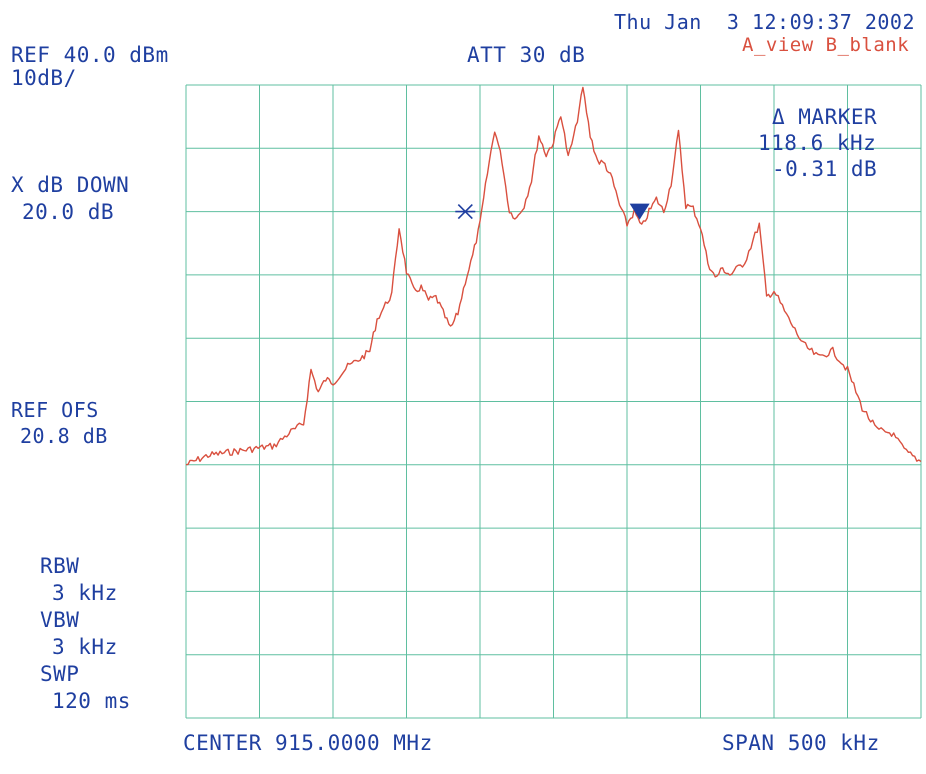 Image resolution: width=926 pixels, height=774 pixels. What do you see at coordinates (91, 701) in the screenshot?
I see `swp-value: 120 ms` at bounding box center [91, 701].